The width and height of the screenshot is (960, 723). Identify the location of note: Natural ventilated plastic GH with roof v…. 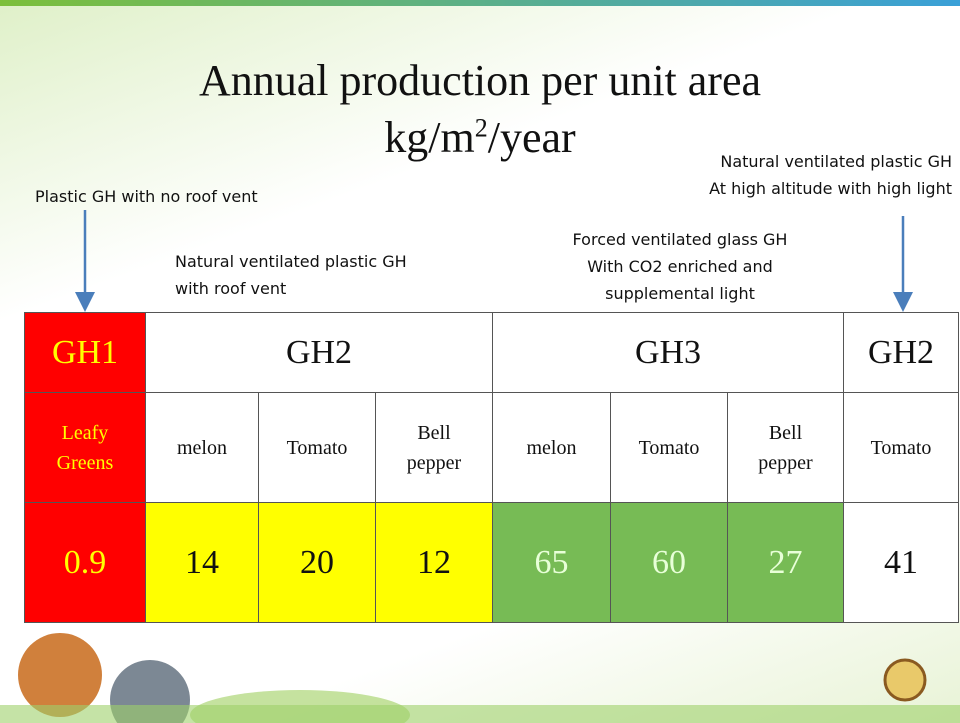
(291, 275).